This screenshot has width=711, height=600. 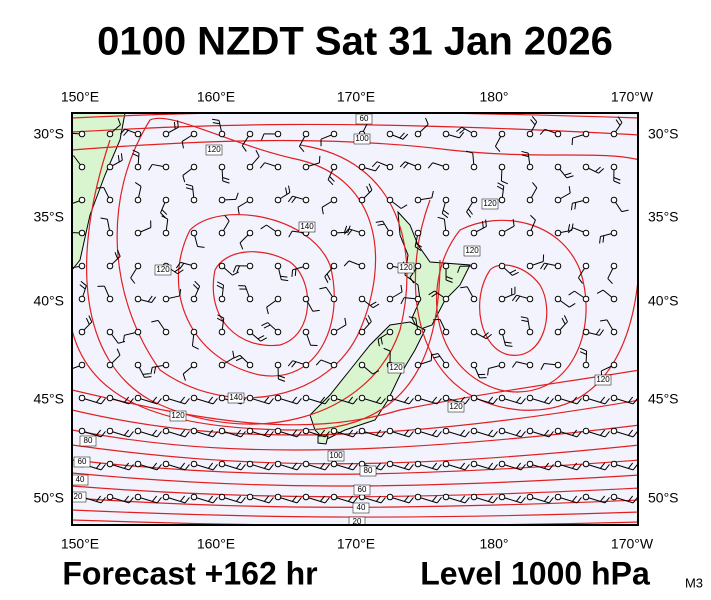 What do you see at coordinates (357, 521) in the screenshot?
I see `isobar-label: 20` at bounding box center [357, 521].